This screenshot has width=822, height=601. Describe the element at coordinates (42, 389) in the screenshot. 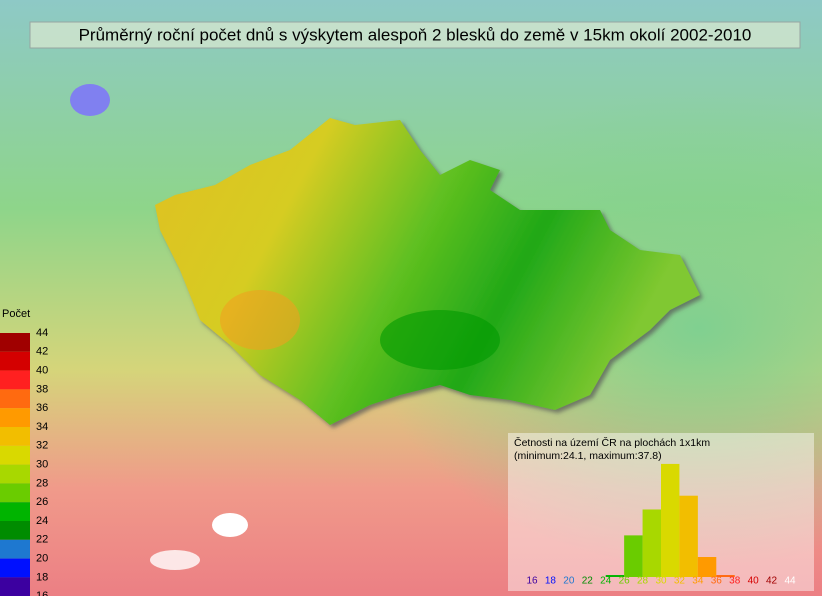

I see `legend-label: 38` at that location.